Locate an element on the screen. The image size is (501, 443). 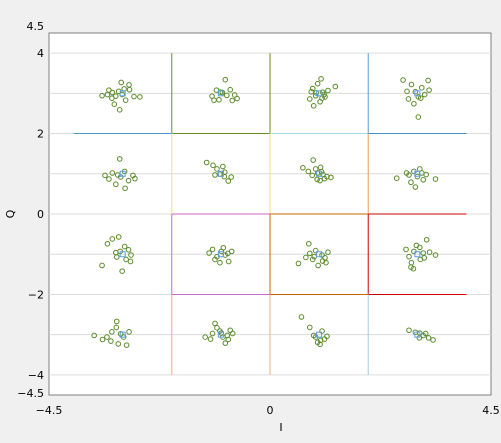
y-tick-label: −4.5 is located at coordinates (30, 393).